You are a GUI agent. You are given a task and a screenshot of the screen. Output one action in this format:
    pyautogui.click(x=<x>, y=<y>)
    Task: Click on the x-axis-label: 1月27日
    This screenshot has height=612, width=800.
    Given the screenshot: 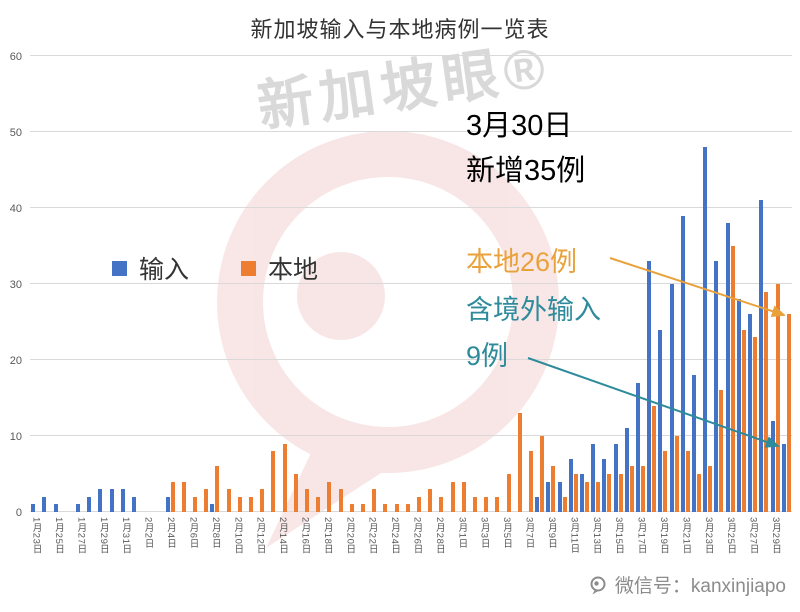 What is the action you would take?
    pyautogui.click(x=81, y=536)
    